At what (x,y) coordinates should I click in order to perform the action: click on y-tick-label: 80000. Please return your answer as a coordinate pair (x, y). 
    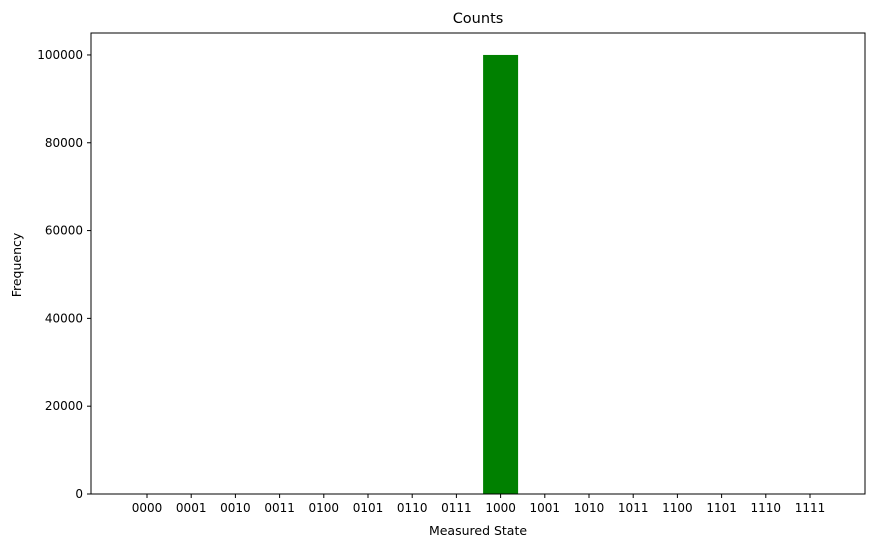
    Looking at the image, I should click on (64, 143).